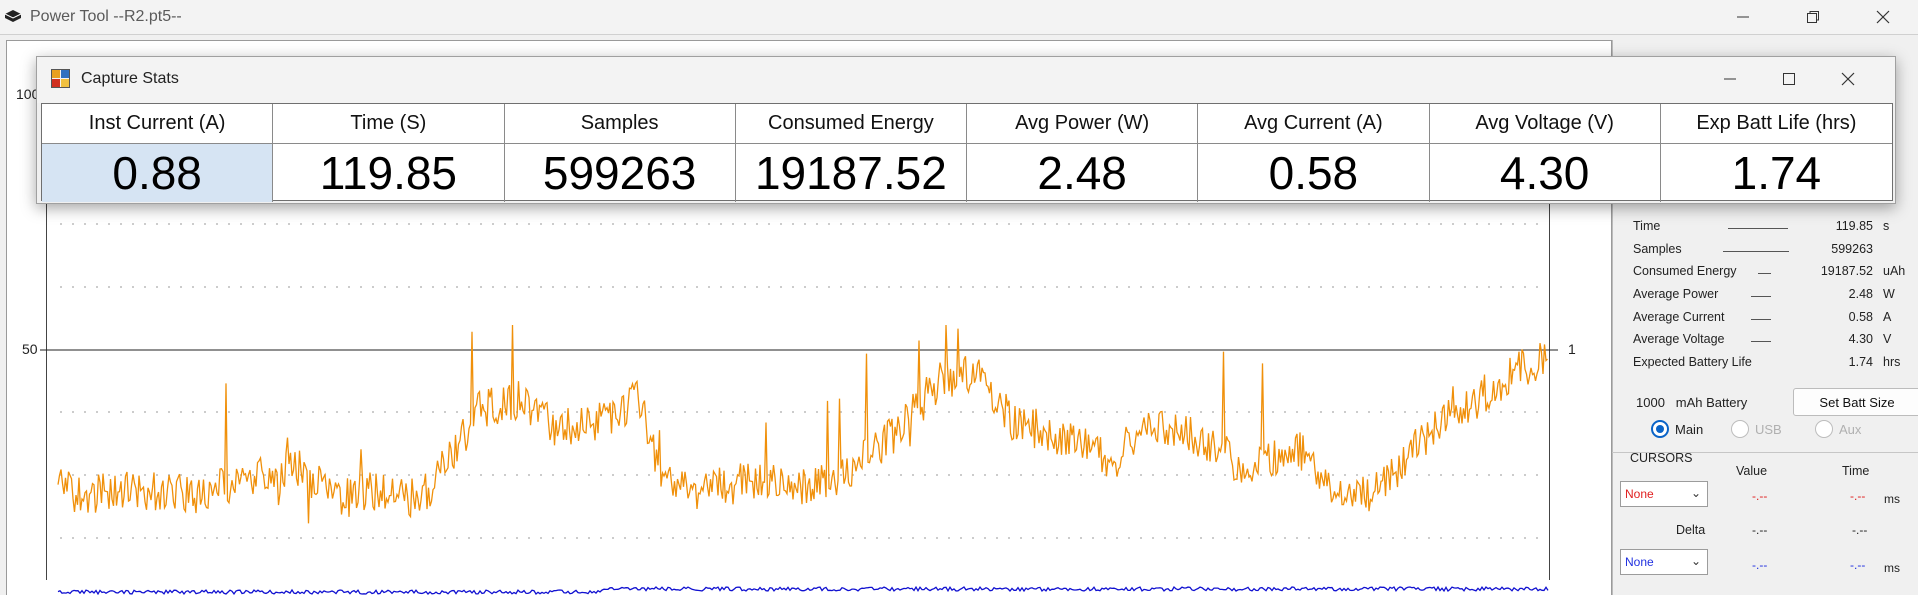  I want to click on capture-stats-app-icon, so click(60, 78).